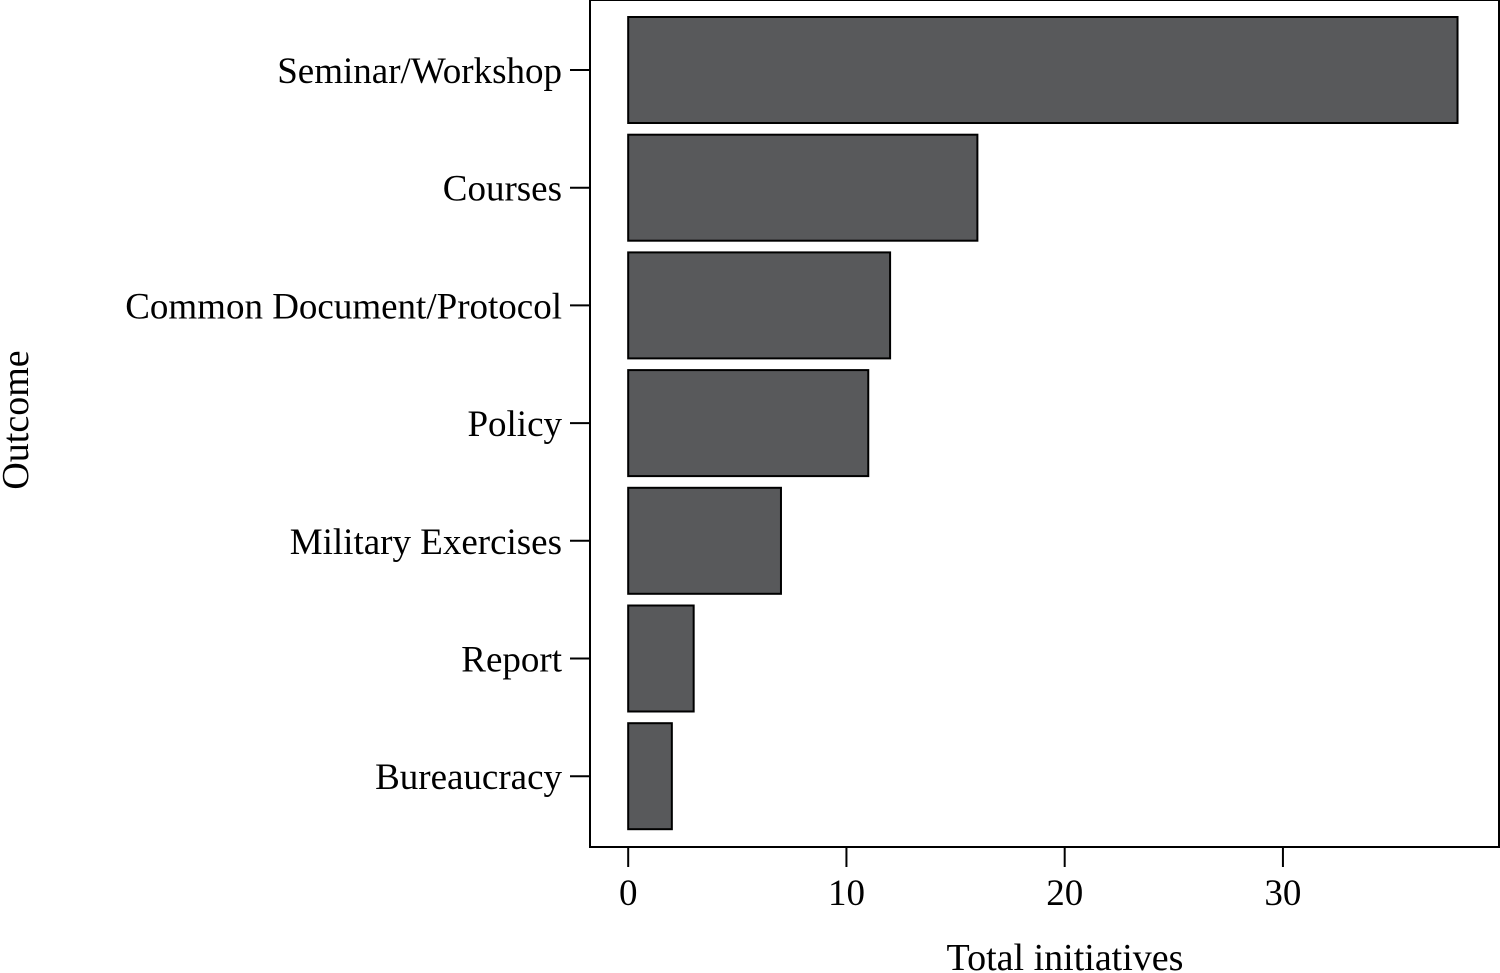 The width and height of the screenshot is (1500, 973). I want to click on bar-bureaucracy, so click(650, 776).